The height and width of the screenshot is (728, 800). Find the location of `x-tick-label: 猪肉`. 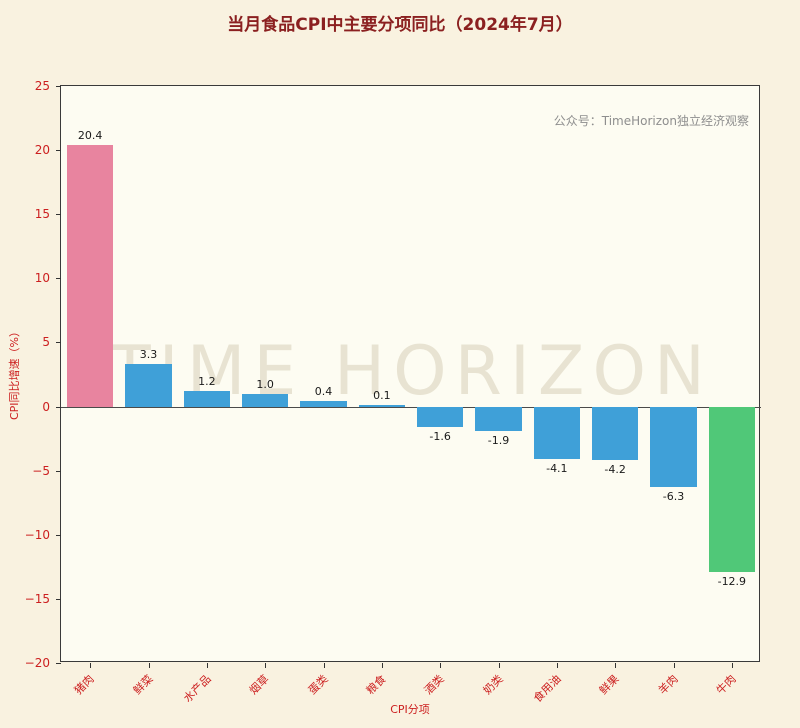

x-tick-label: 猪肉 is located at coordinates (84, 685).